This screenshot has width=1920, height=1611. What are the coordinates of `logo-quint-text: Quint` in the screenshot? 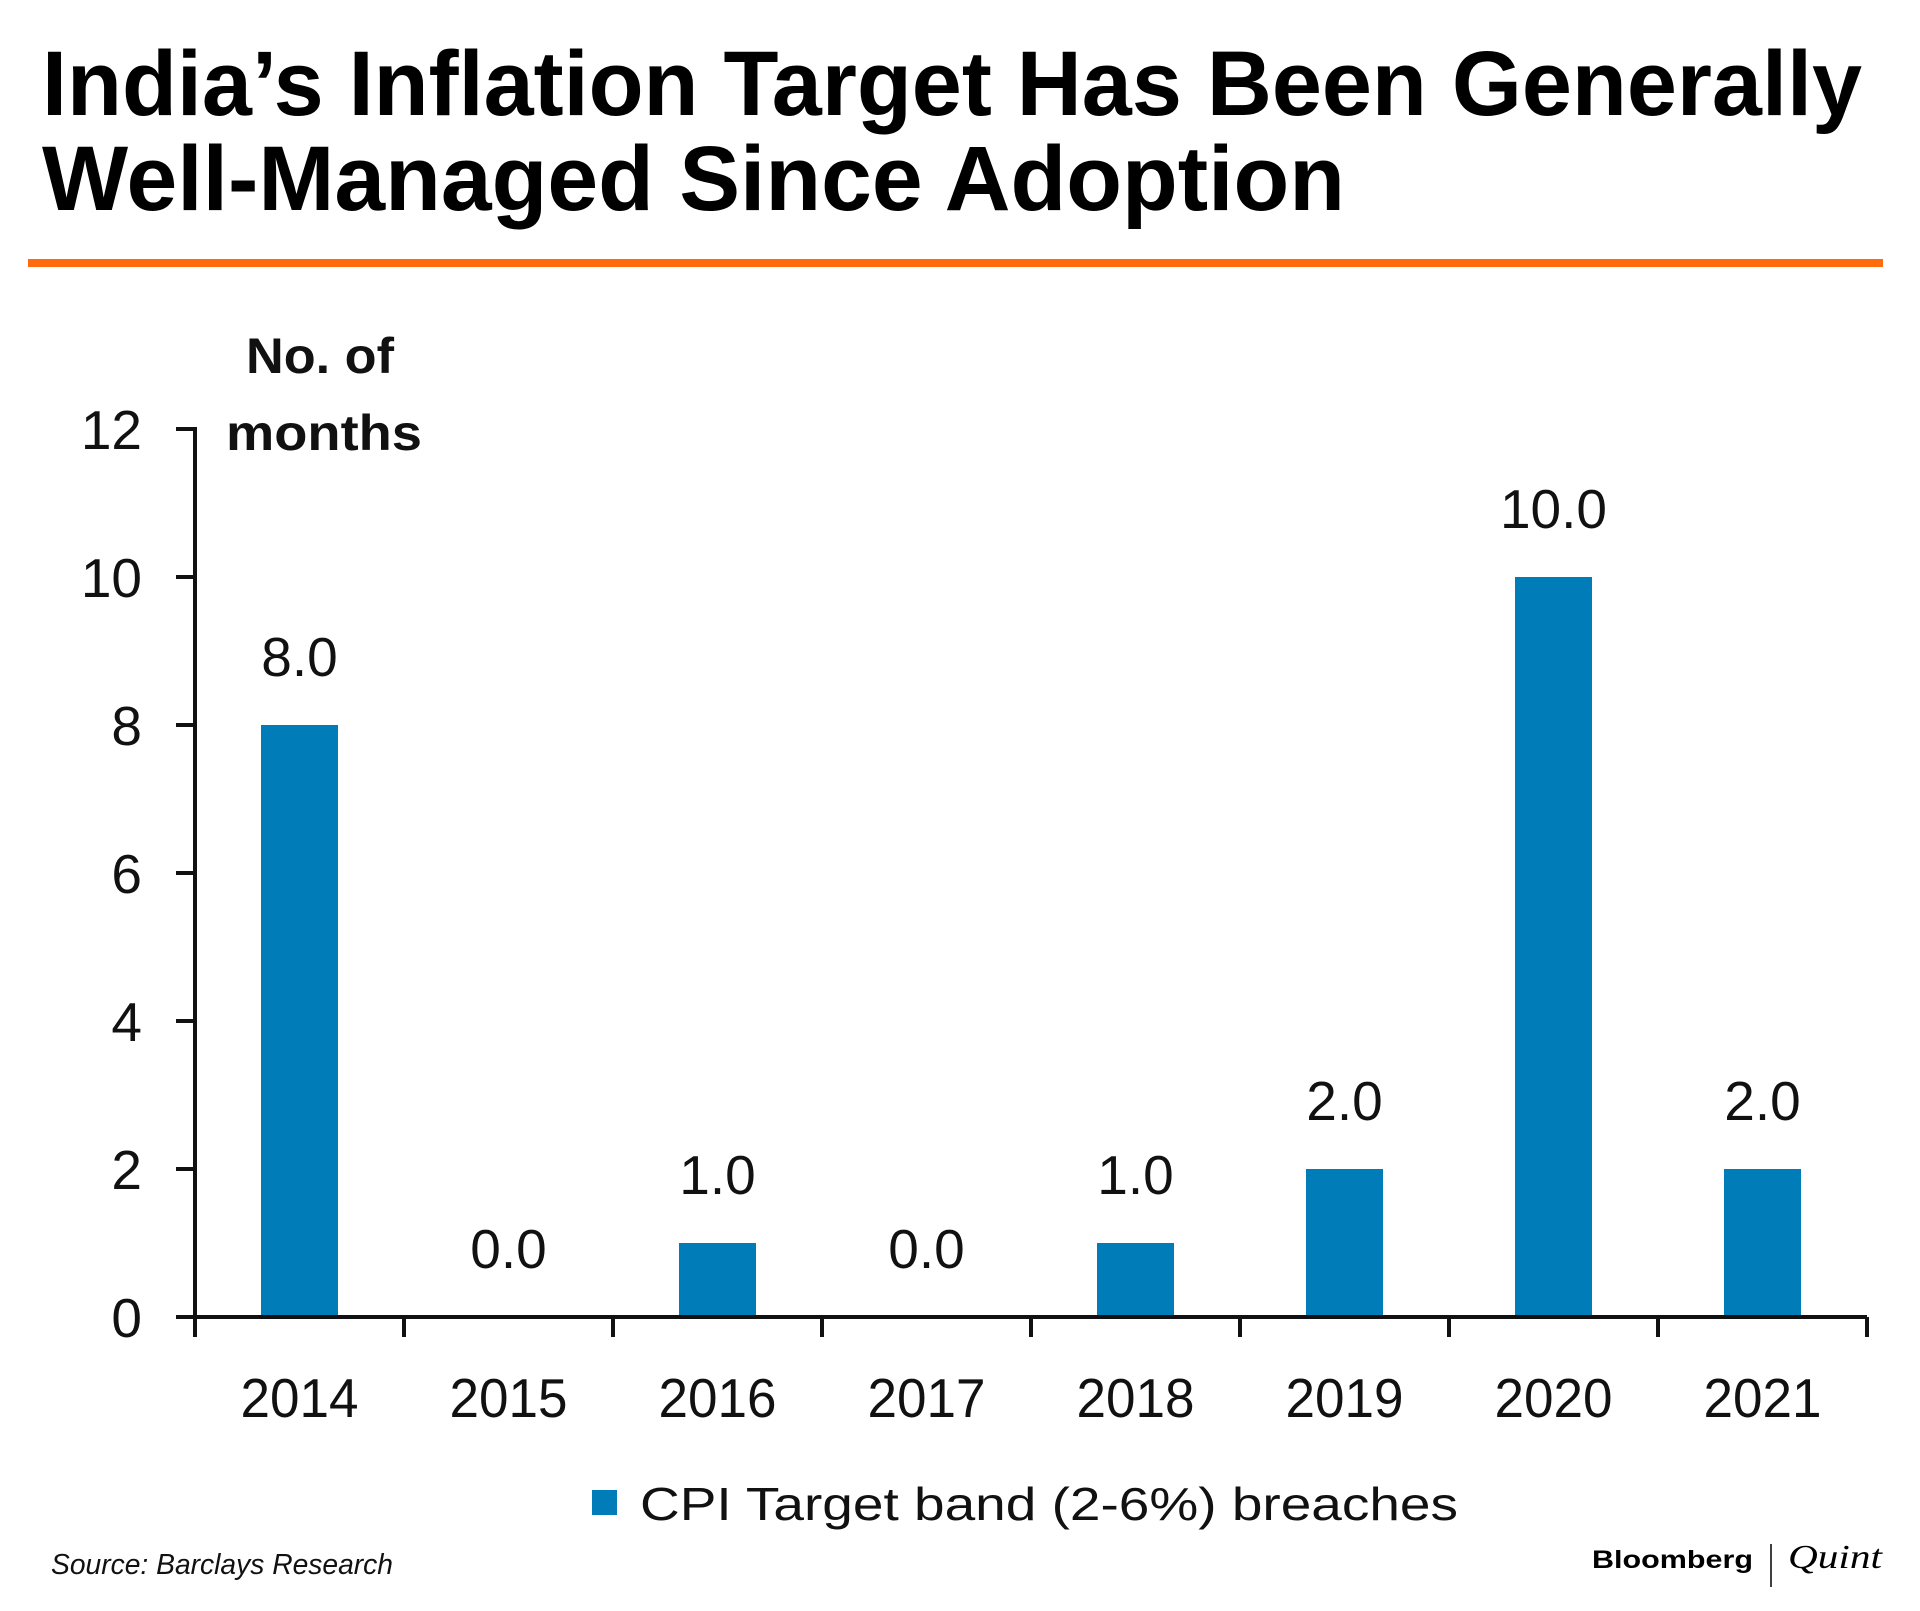 It's located at (1836, 1557).